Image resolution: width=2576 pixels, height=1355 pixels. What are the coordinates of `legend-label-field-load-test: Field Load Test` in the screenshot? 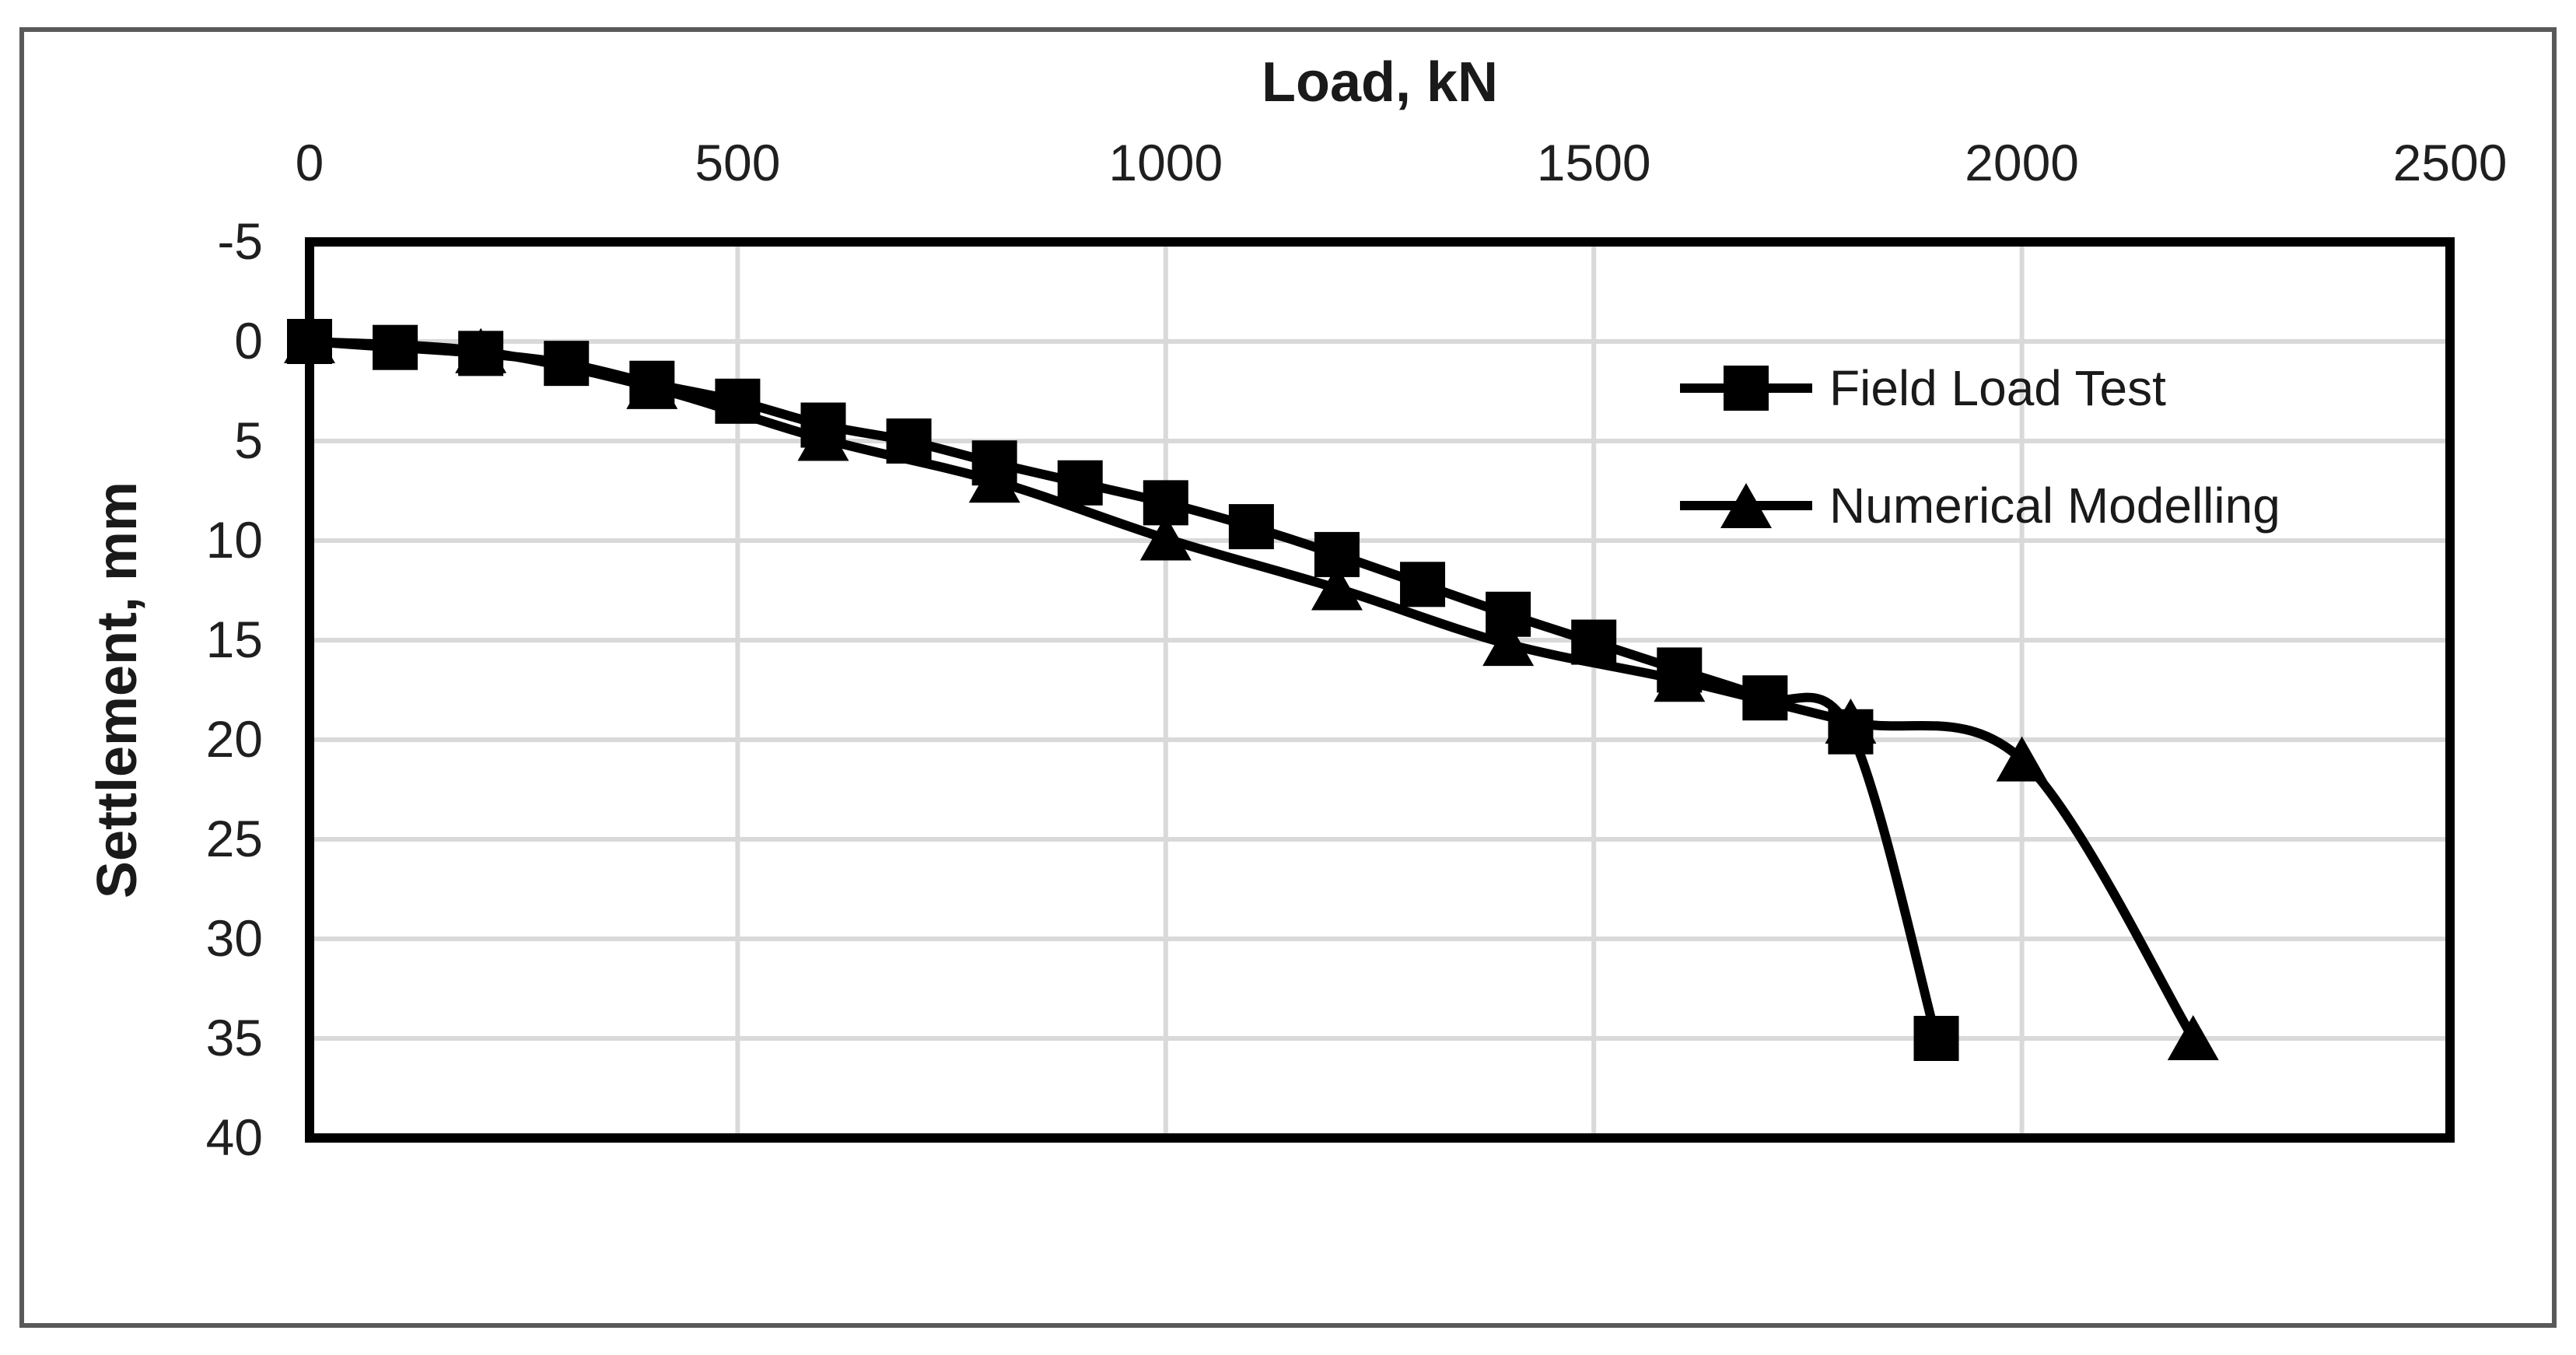 It's located at (1997, 388).